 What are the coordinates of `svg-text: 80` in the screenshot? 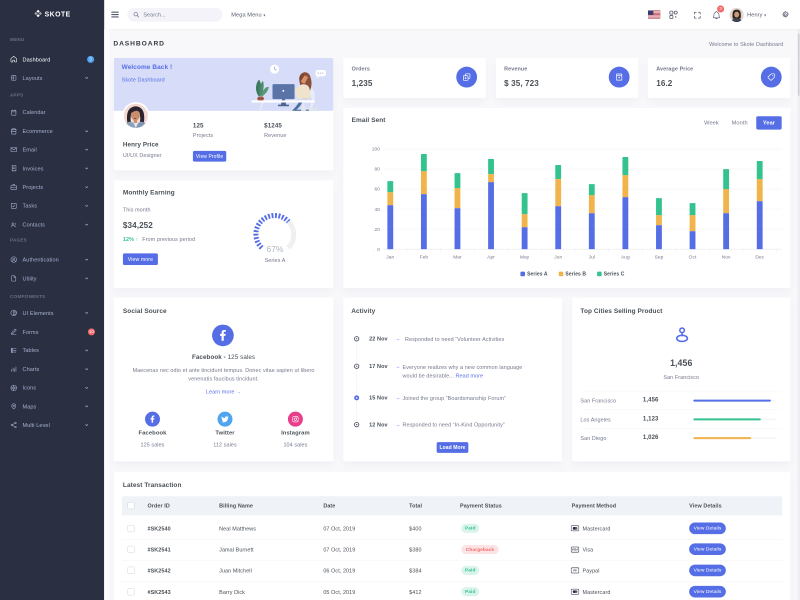 It's located at (378, 170).